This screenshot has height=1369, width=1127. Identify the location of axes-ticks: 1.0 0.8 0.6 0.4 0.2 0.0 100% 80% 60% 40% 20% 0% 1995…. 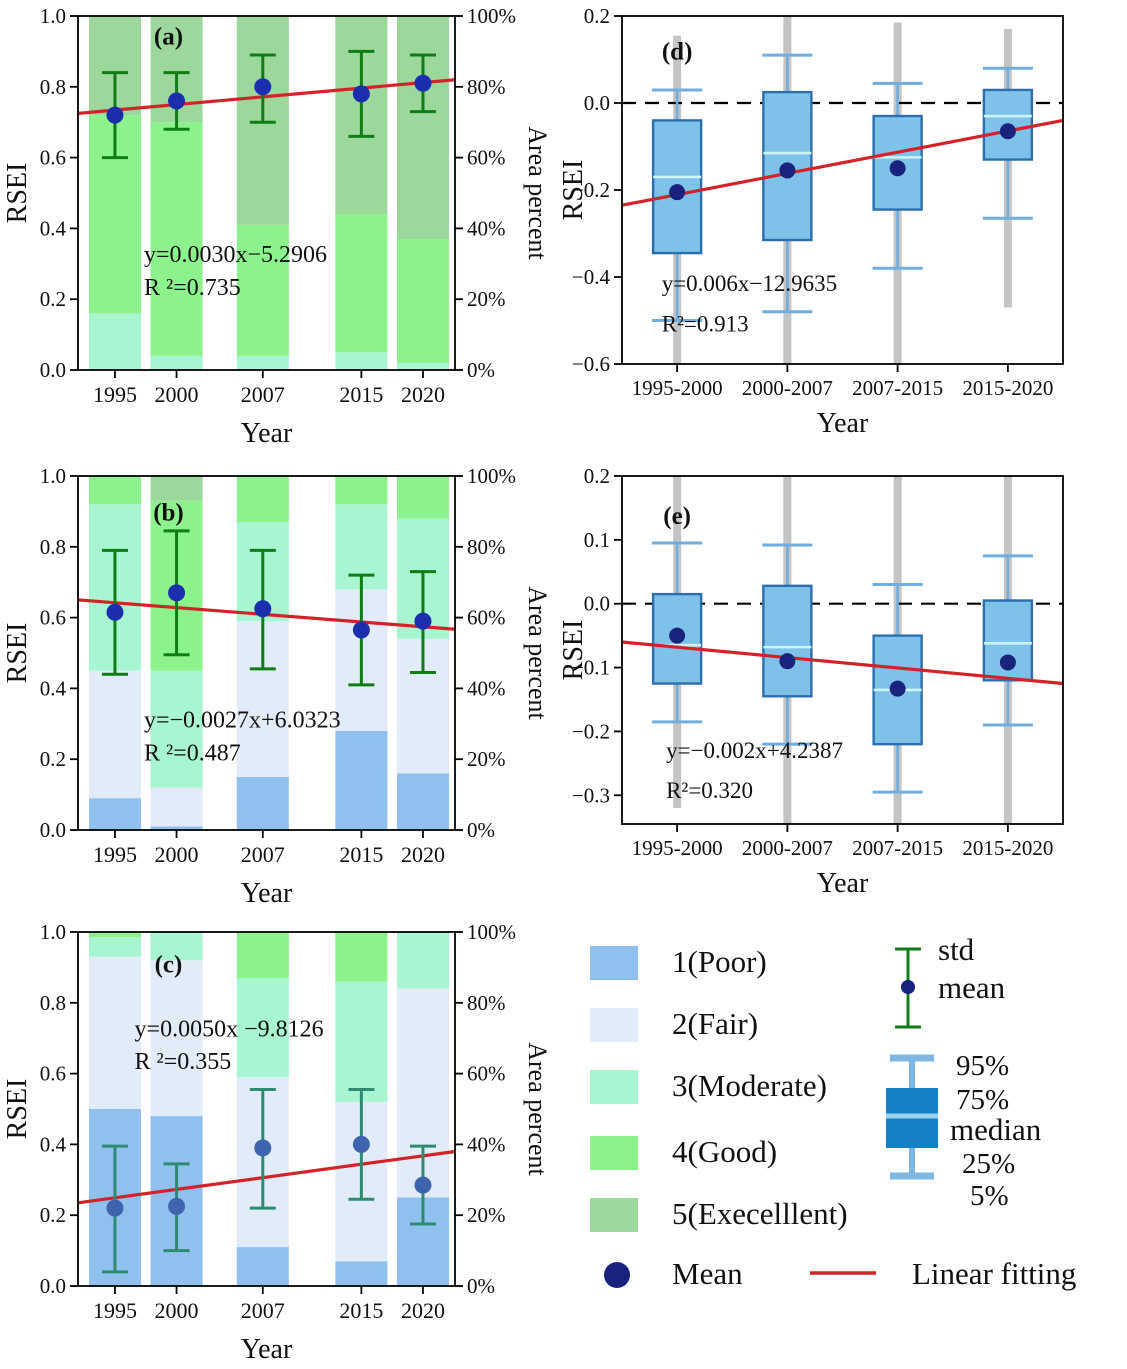
(278, 205).